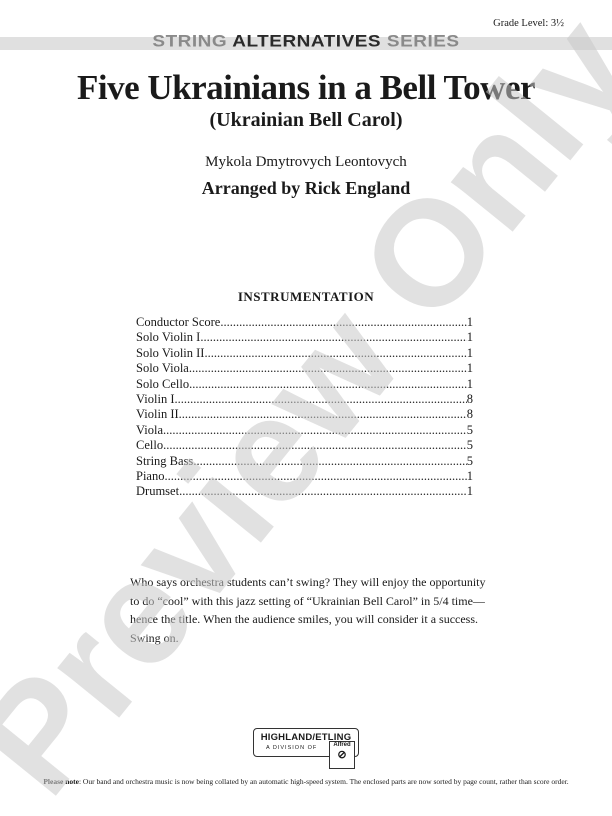 Image resolution: width=612 pixels, height=816 pixels. What do you see at coordinates (306, 162) in the screenshot?
I see `composer: Mykola Dmytrovych Leontovych` at bounding box center [306, 162].